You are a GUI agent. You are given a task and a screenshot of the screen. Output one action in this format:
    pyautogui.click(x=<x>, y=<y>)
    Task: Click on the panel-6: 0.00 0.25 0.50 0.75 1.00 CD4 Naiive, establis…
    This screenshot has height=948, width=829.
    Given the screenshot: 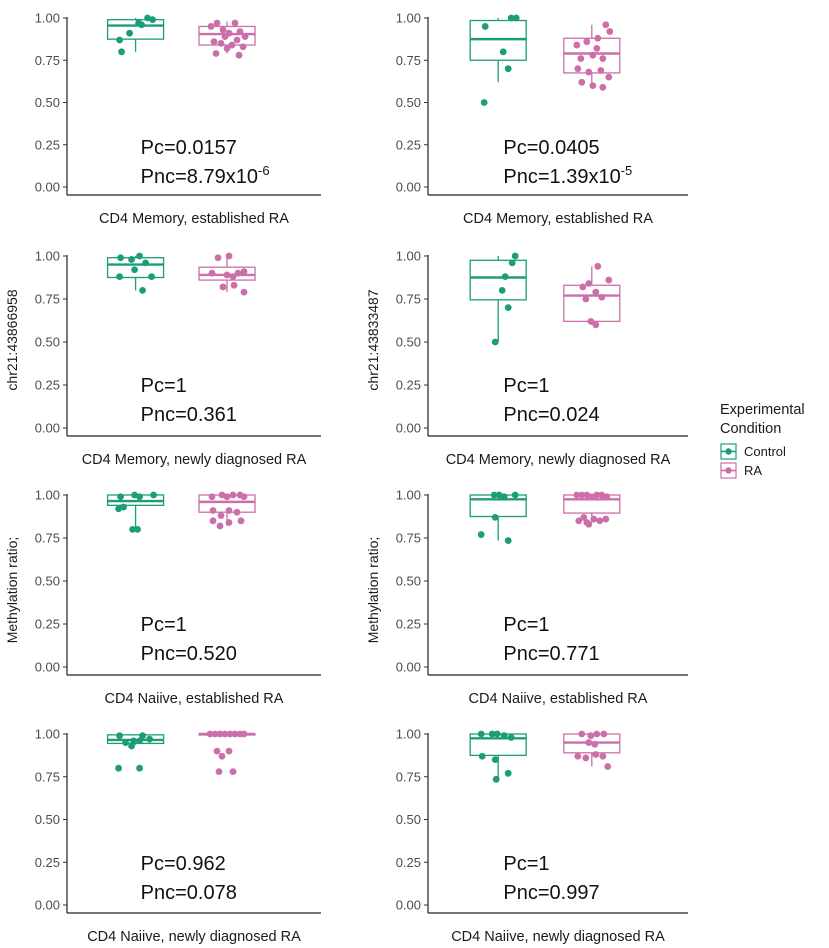 What is the action you would take?
    pyautogui.click(x=542, y=597)
    